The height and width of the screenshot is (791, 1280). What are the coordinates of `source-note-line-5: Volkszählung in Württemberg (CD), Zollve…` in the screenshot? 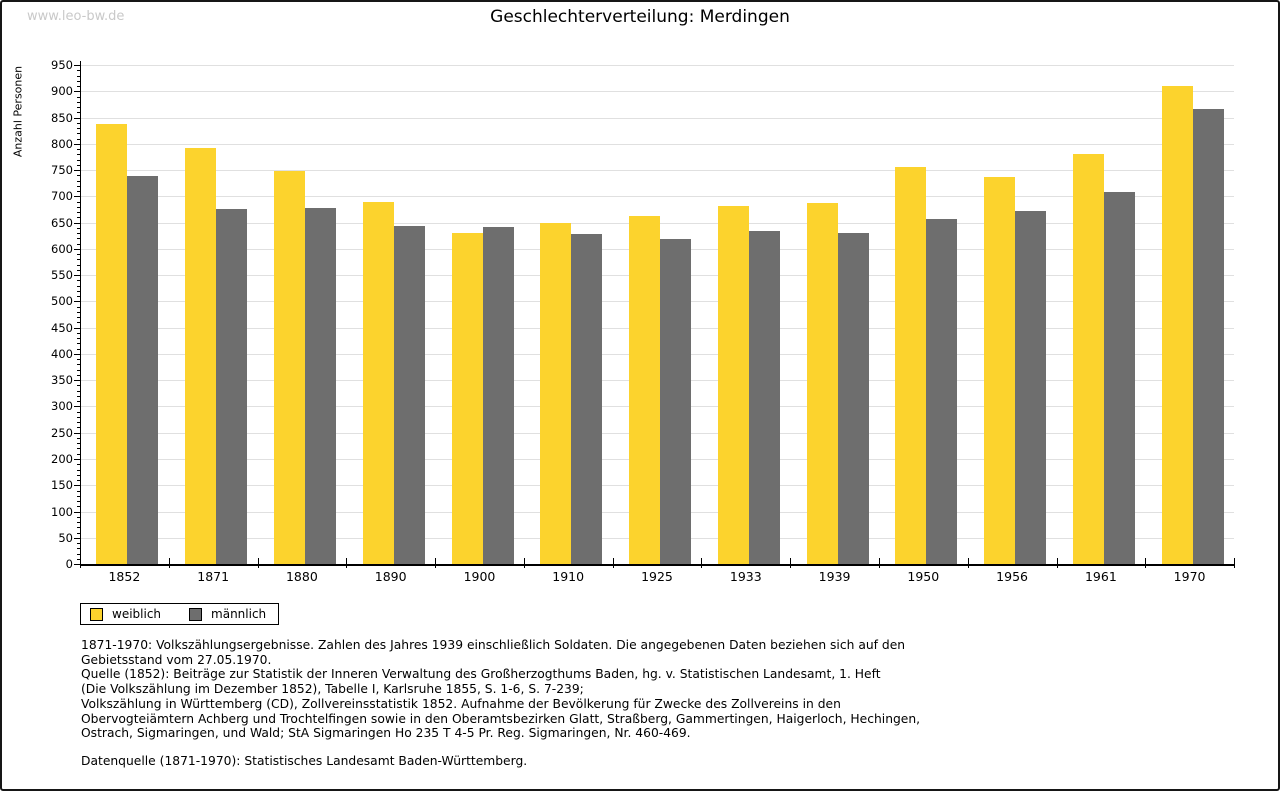 It's located at (461, 703).